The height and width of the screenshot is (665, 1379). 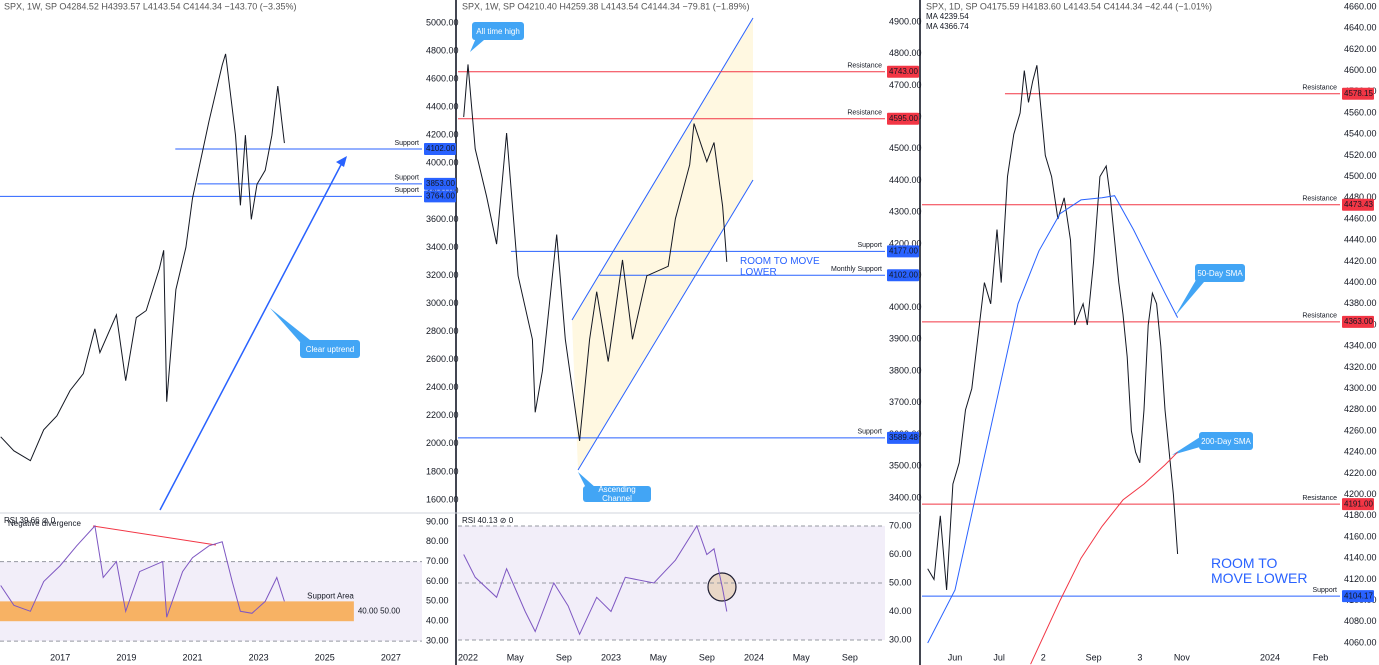 What do you see at coordinates (442, 387) in the screenshot?
I see `y-tick-label: 2400.00` at bounding box center [442, 387].